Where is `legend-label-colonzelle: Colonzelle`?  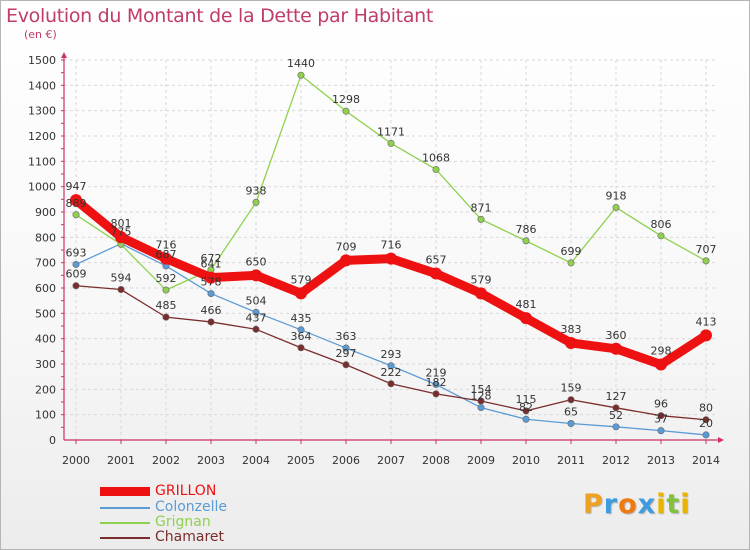 legend-label-colonzelle: Colonzelle is located at coordinates (191, 507).